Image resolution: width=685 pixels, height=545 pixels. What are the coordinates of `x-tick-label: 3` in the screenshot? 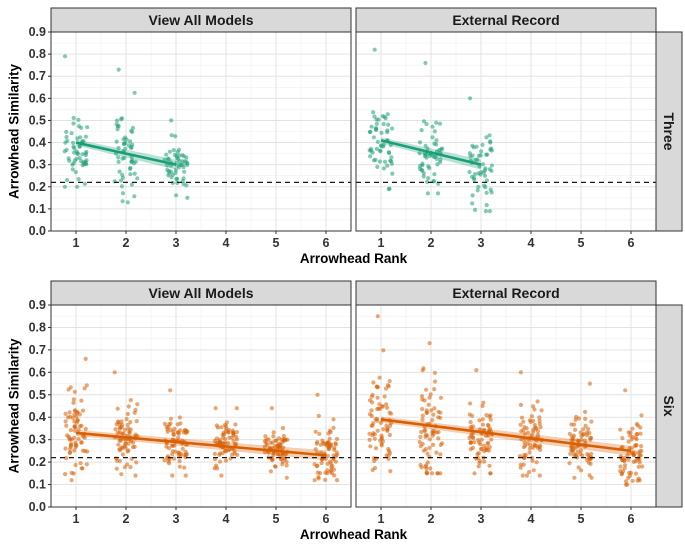 It's located at (481, 243).